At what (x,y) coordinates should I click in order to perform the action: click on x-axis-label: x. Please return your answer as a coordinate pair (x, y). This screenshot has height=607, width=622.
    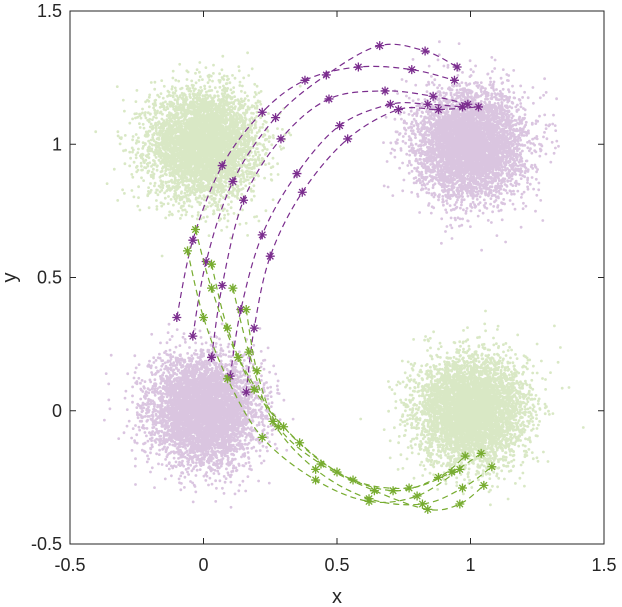
    Looking at the image, I should click on (337, 596).